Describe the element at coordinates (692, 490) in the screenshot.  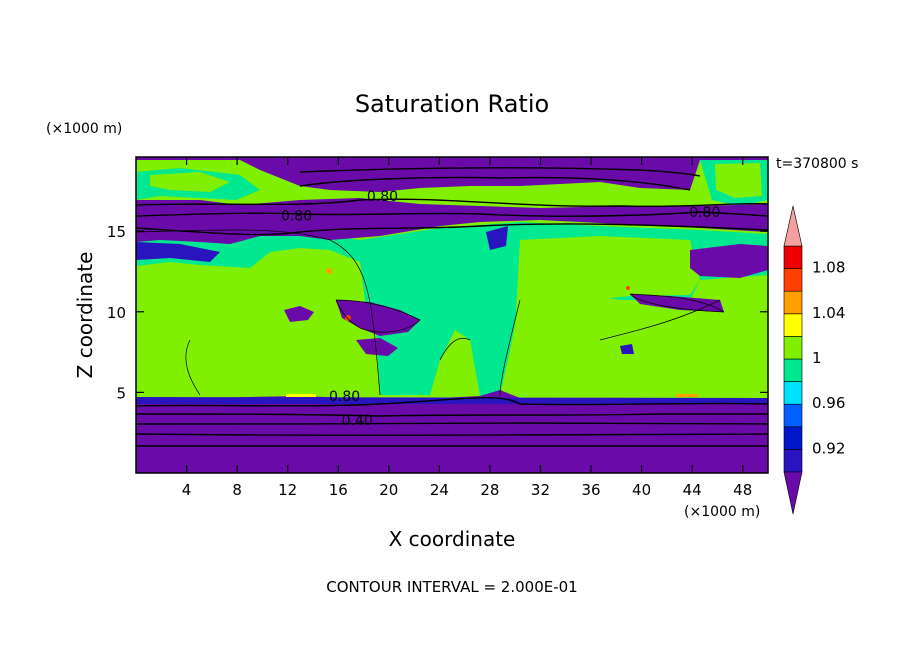
I see `x-tick-label: 44` at that location.